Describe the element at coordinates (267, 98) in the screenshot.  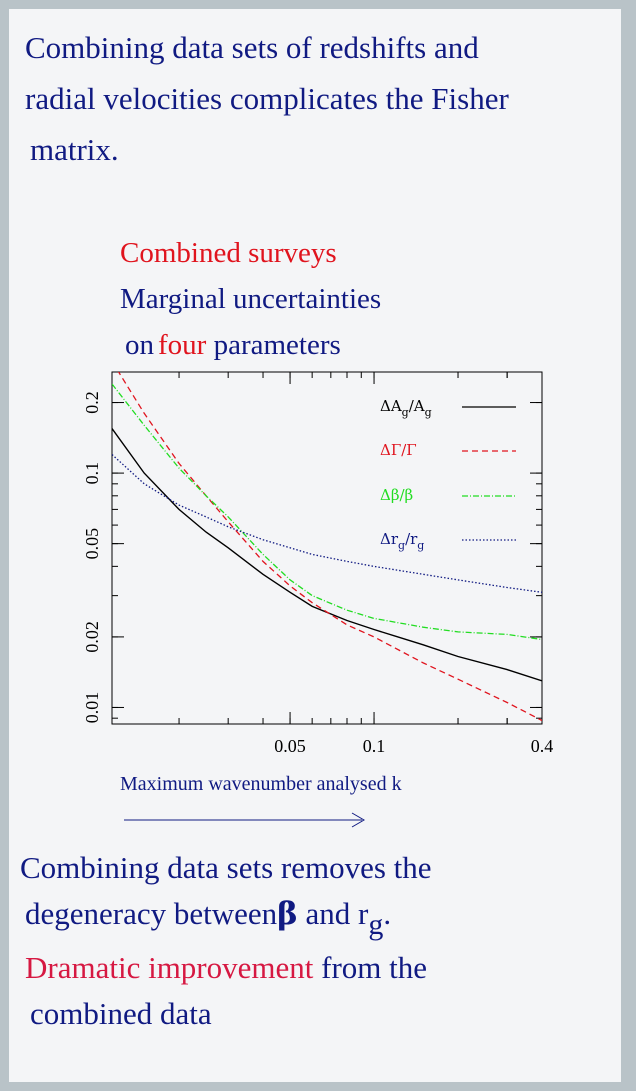
I see `intro-line-2: radial velocities complicates the Fisher` at that location.